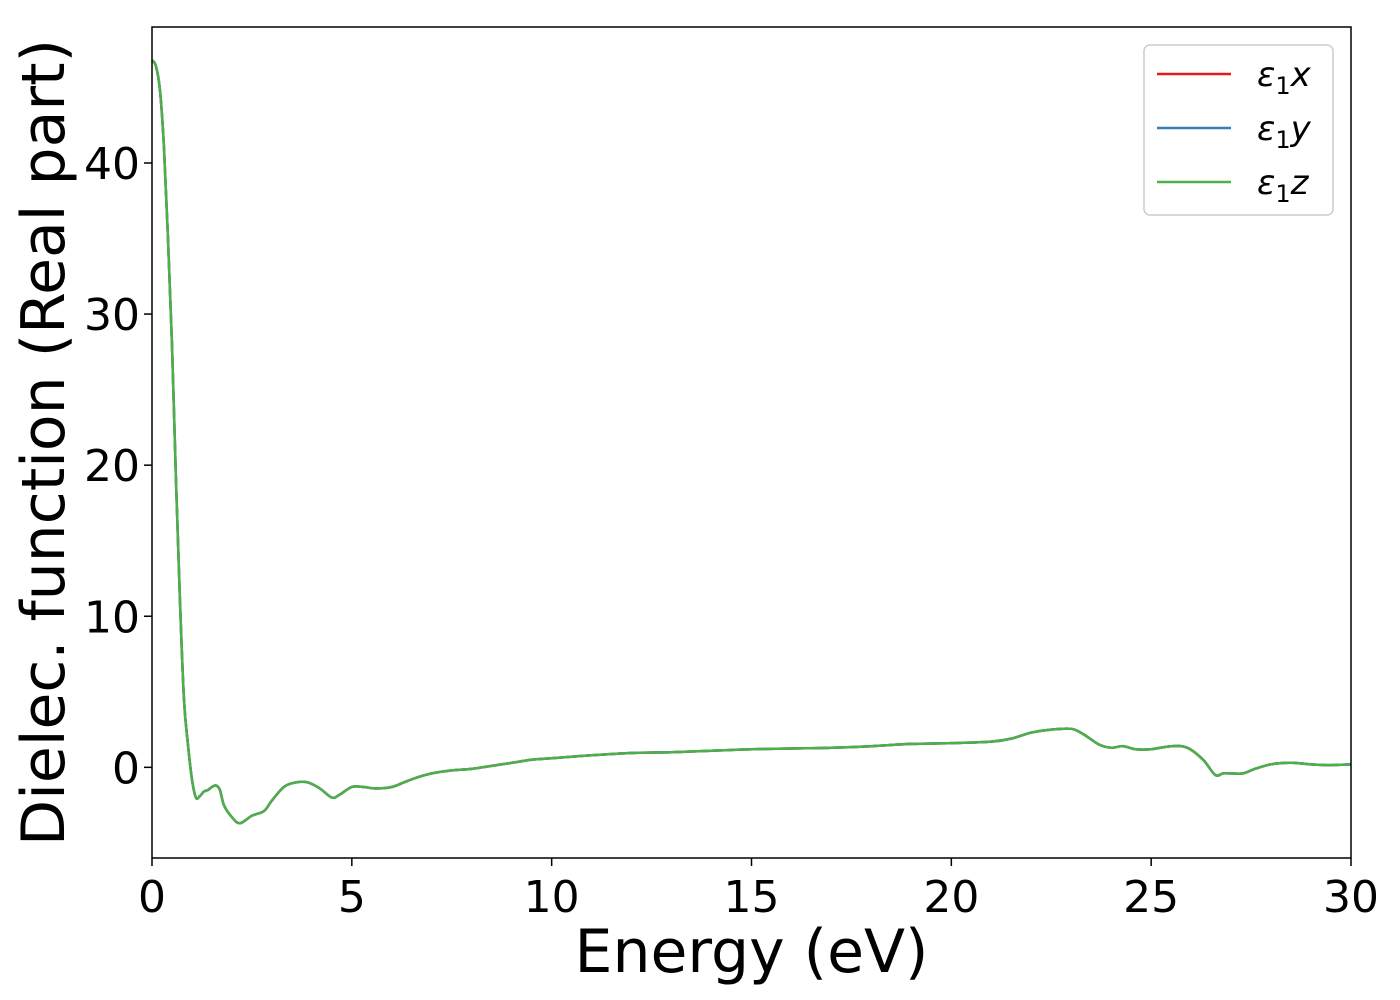  Describe the element at coordinates (112, 315) in the screenshot. I see `y-tick-label: 30` at that location.